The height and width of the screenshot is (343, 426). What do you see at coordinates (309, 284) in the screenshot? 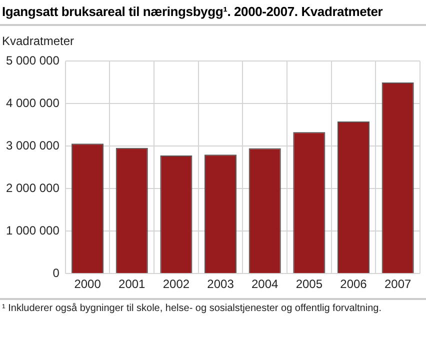
I see `x-tick-label: 2005` at bounding box center [309, 284].